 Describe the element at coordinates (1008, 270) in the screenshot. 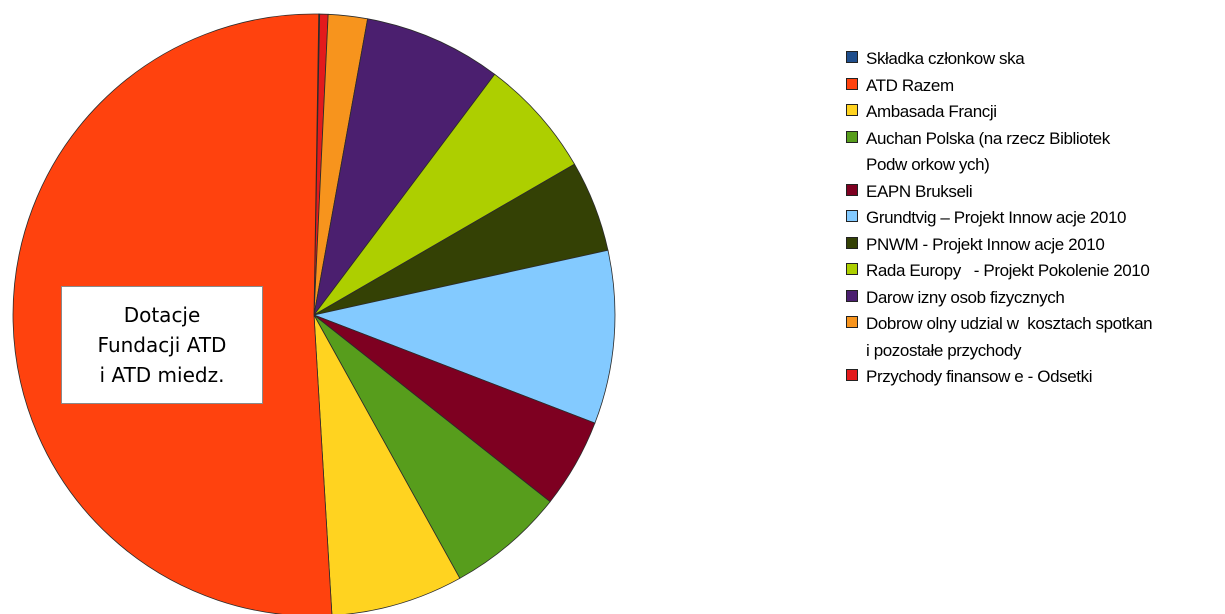

I see `legend-label: Rada Europy - Projekt Pokolenie 2010` at that location.